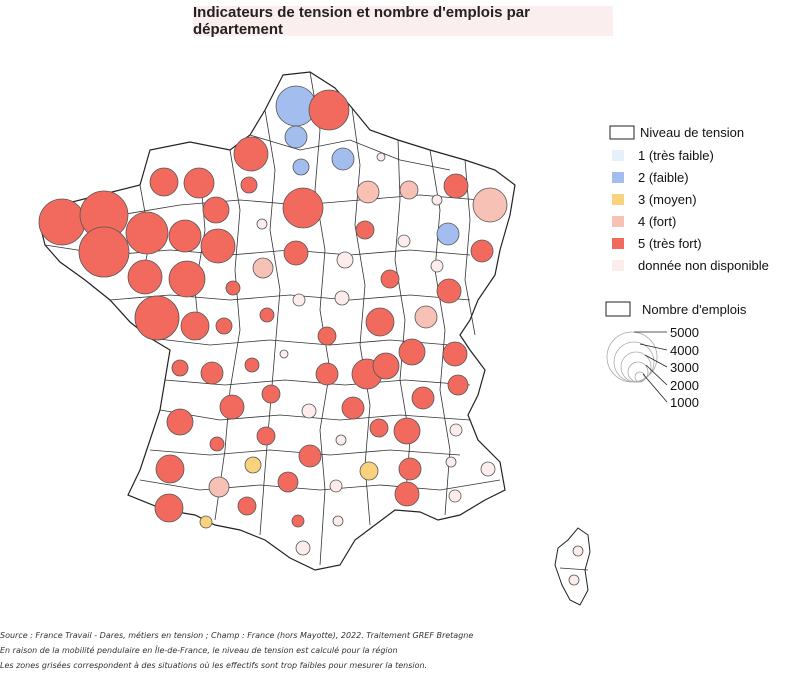 This screenshot has height=678, width=800. I want to click on legend-emplois-box, so click(618, 309).